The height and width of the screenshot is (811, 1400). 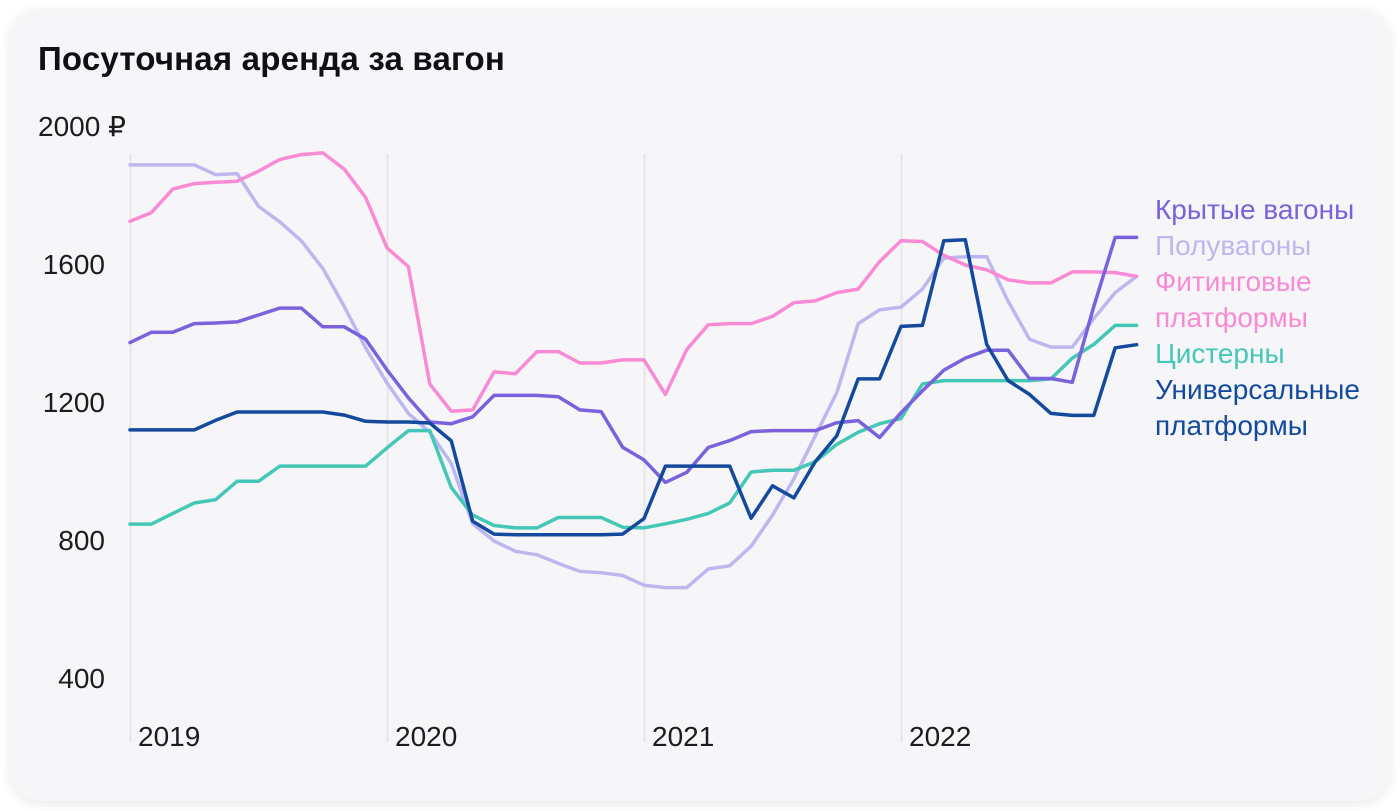 I want to click on y-axis-max-label: 2000 ₽, so click(x=82, y=126).